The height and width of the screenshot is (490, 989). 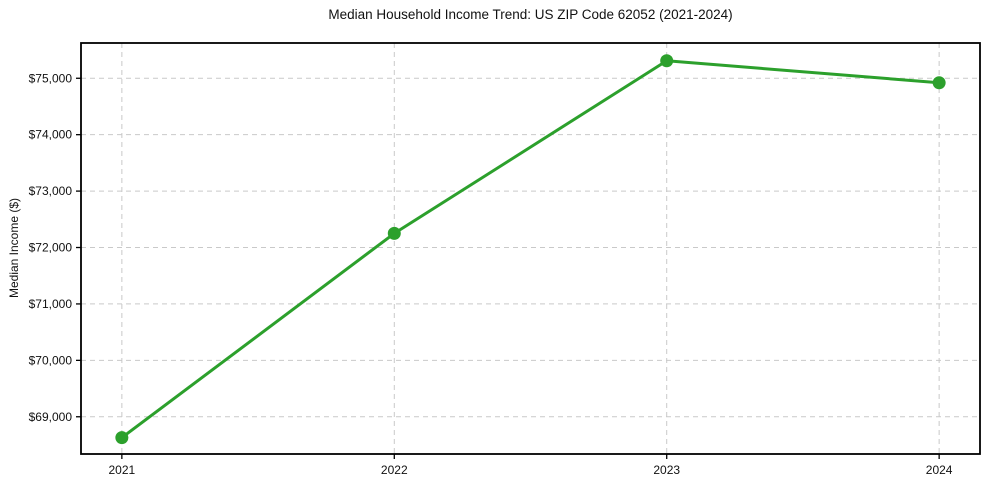 What do you see at coordinates (51, 360) in the screenshot?
I see `y-tick-label: $70,000` at bounding box center [51, 360].